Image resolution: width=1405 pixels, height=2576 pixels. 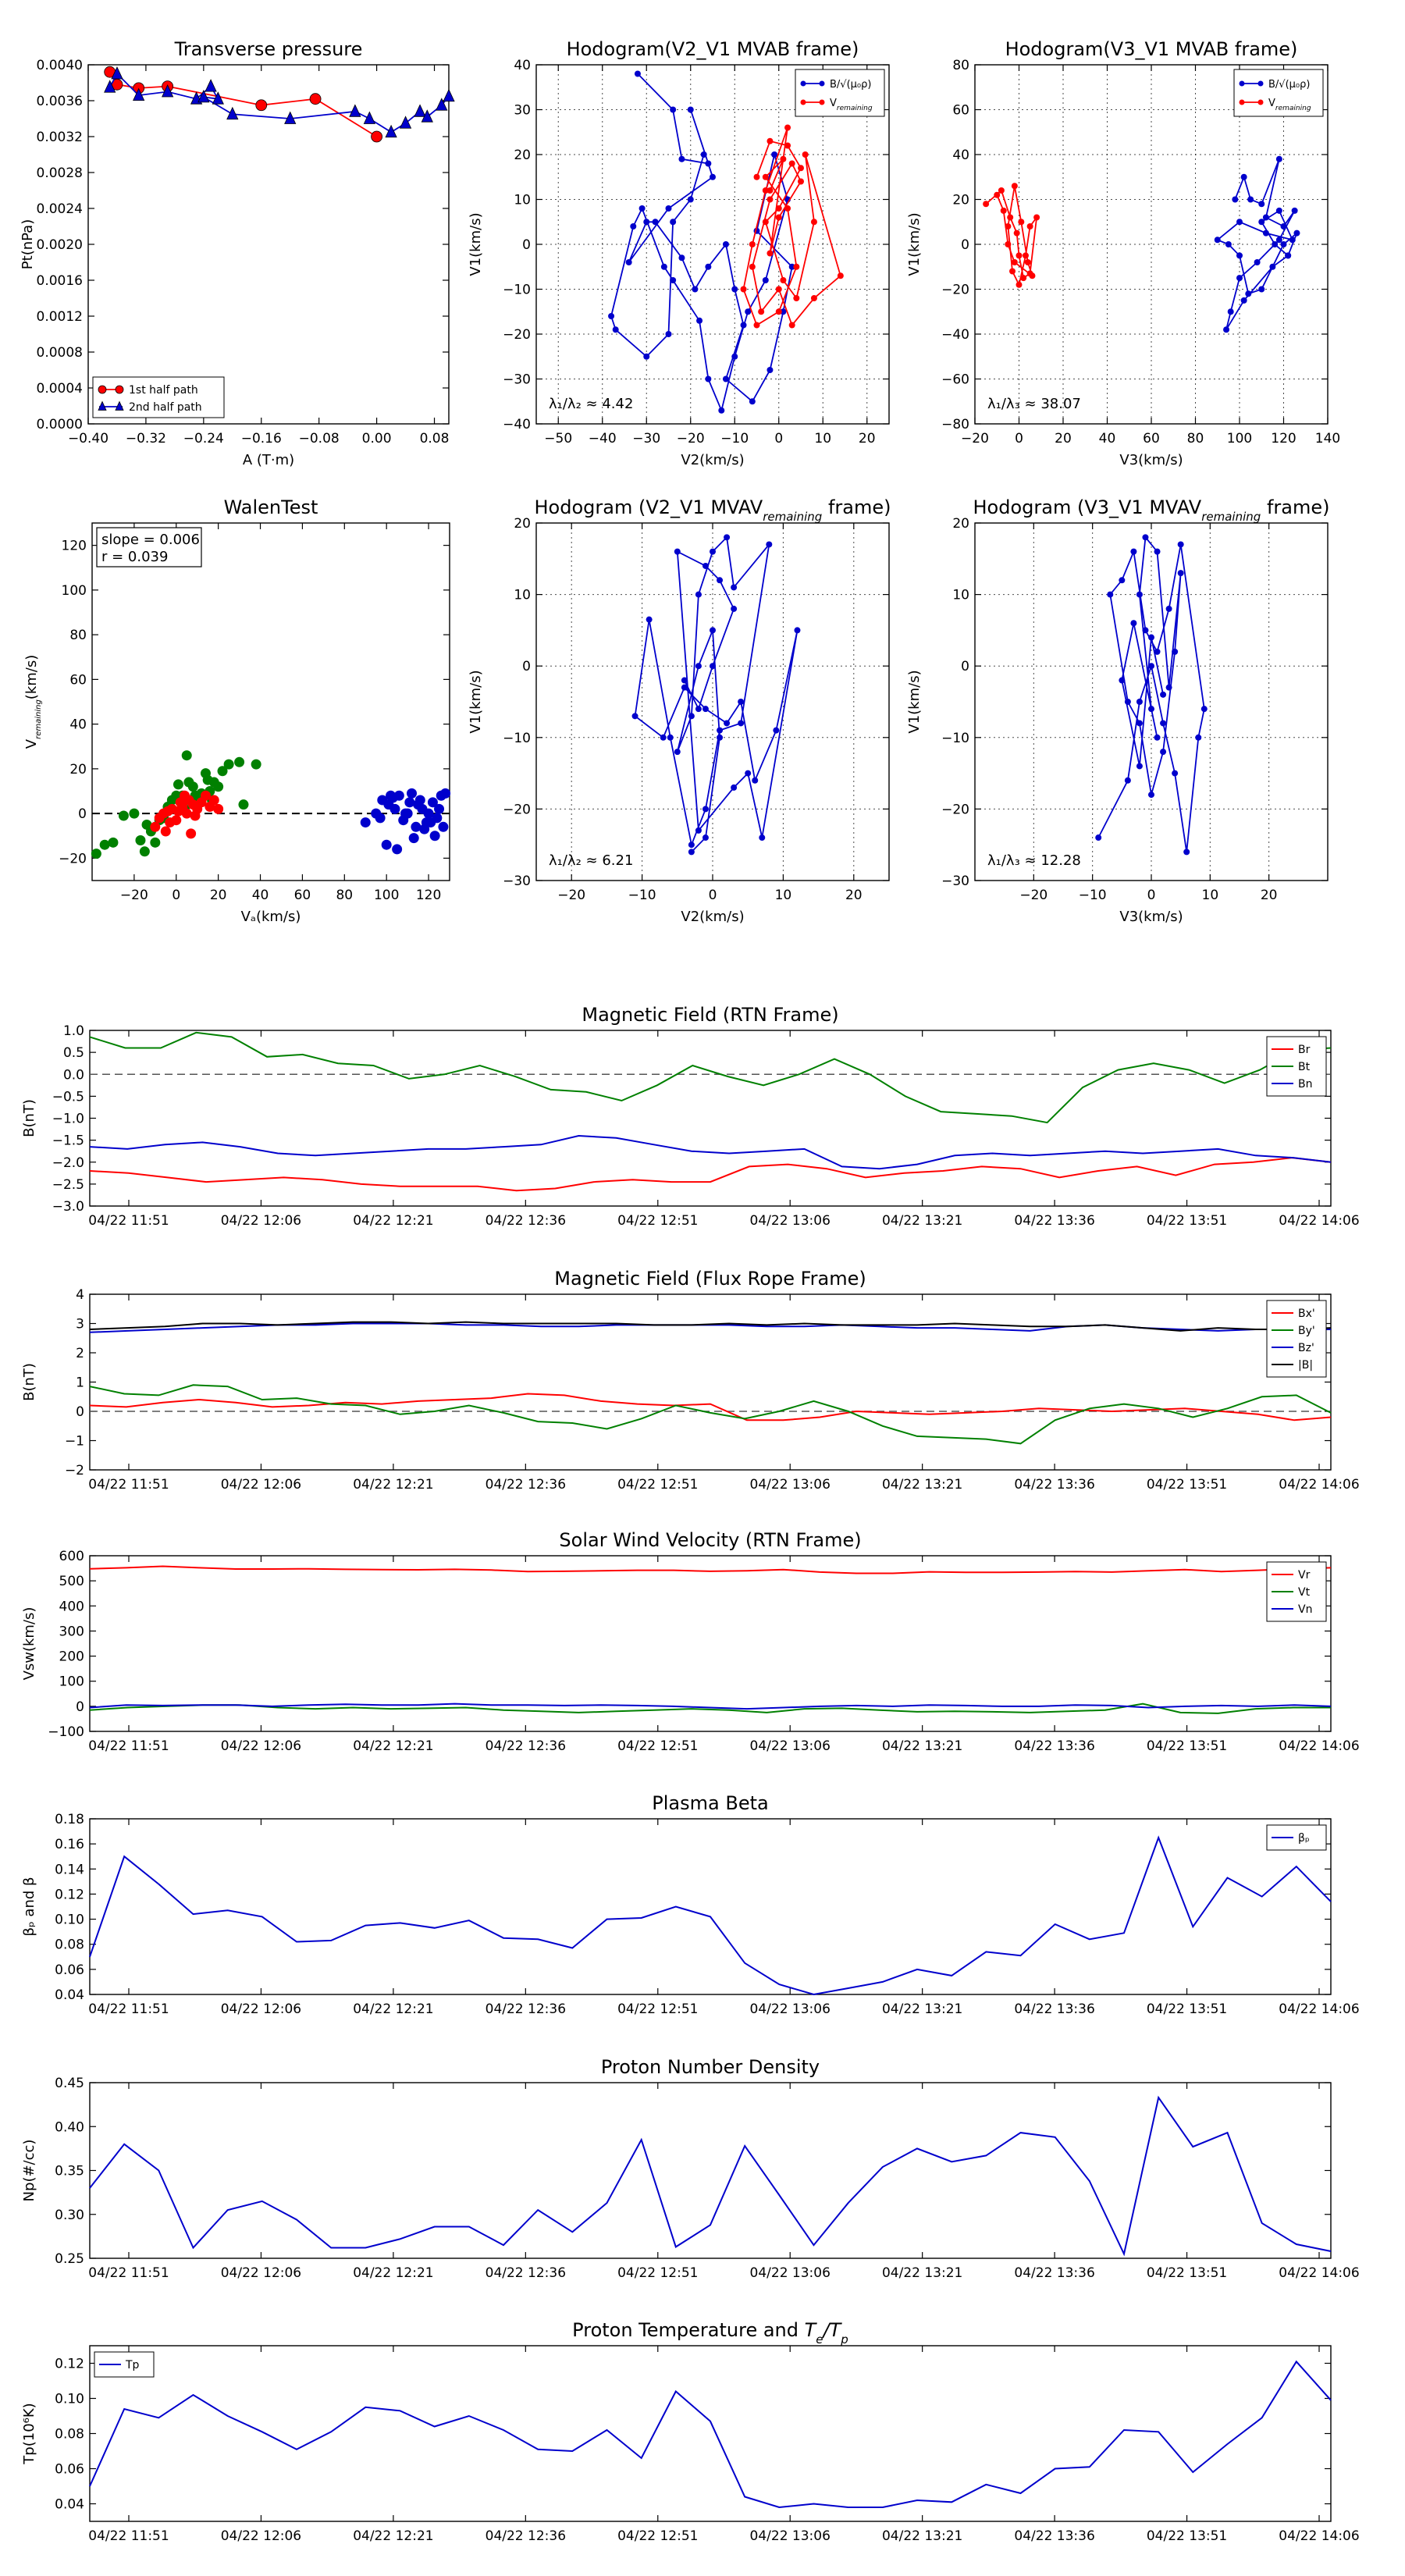 I want to click on legend-label: Bt, so click(x=1304, y=1067).